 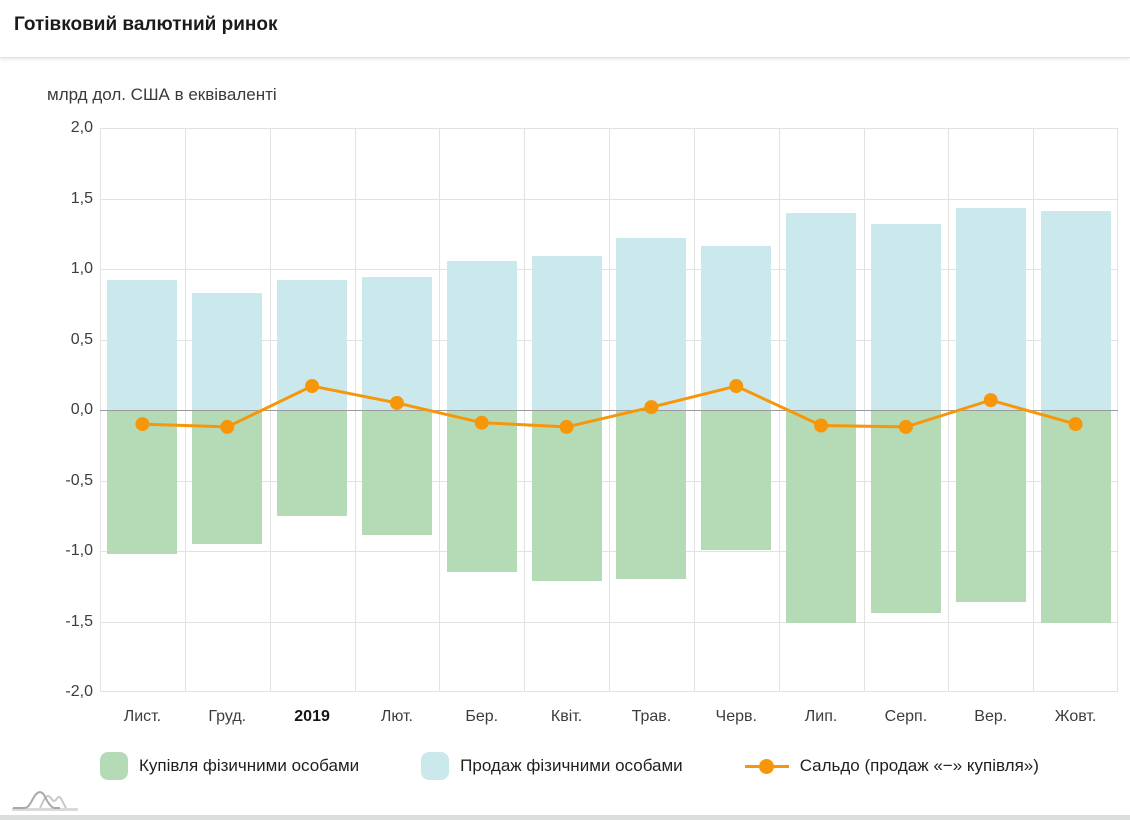 What do you see at coordinates (81, 339) in the screenshot?
I see `y-tick-label: 0,5` at bounding box center [81, 339].